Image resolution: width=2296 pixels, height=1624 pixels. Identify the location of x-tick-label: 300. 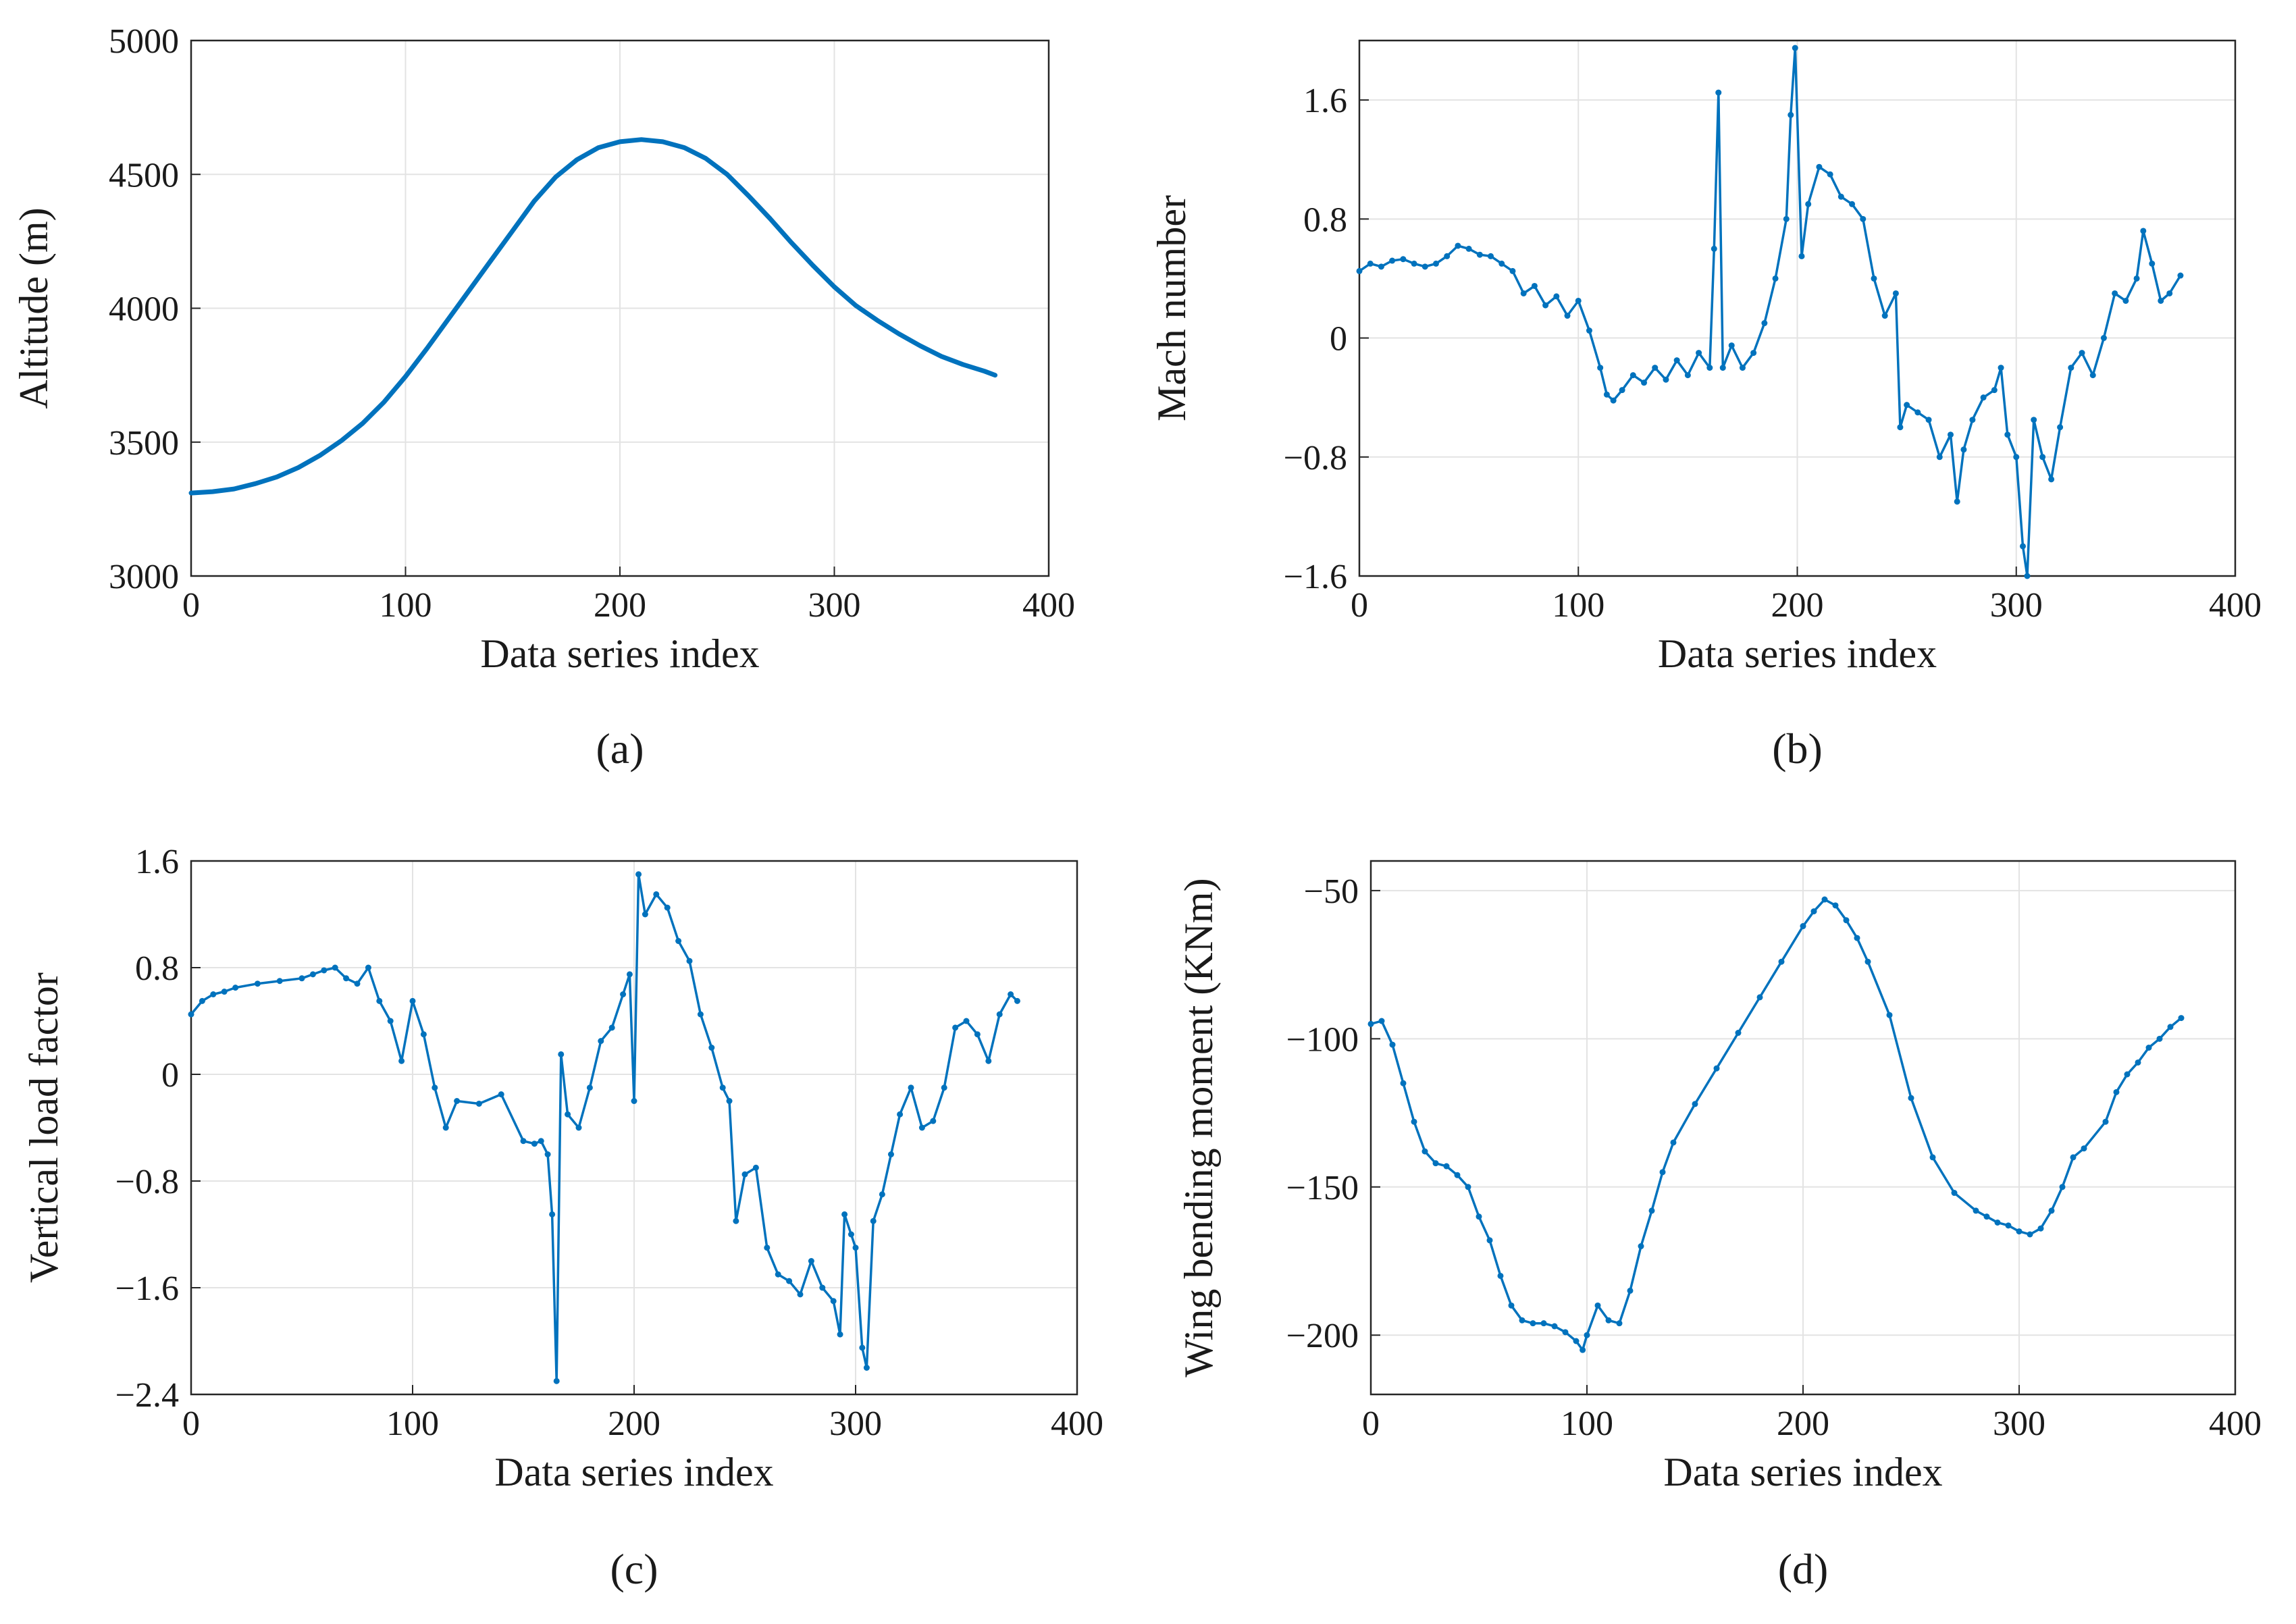
(2019, 1424).